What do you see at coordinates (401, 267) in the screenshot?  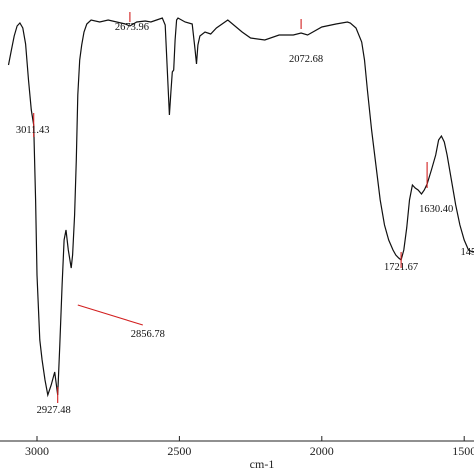 I see `peak-label: 1721.67` at bounding box center [401, 267].